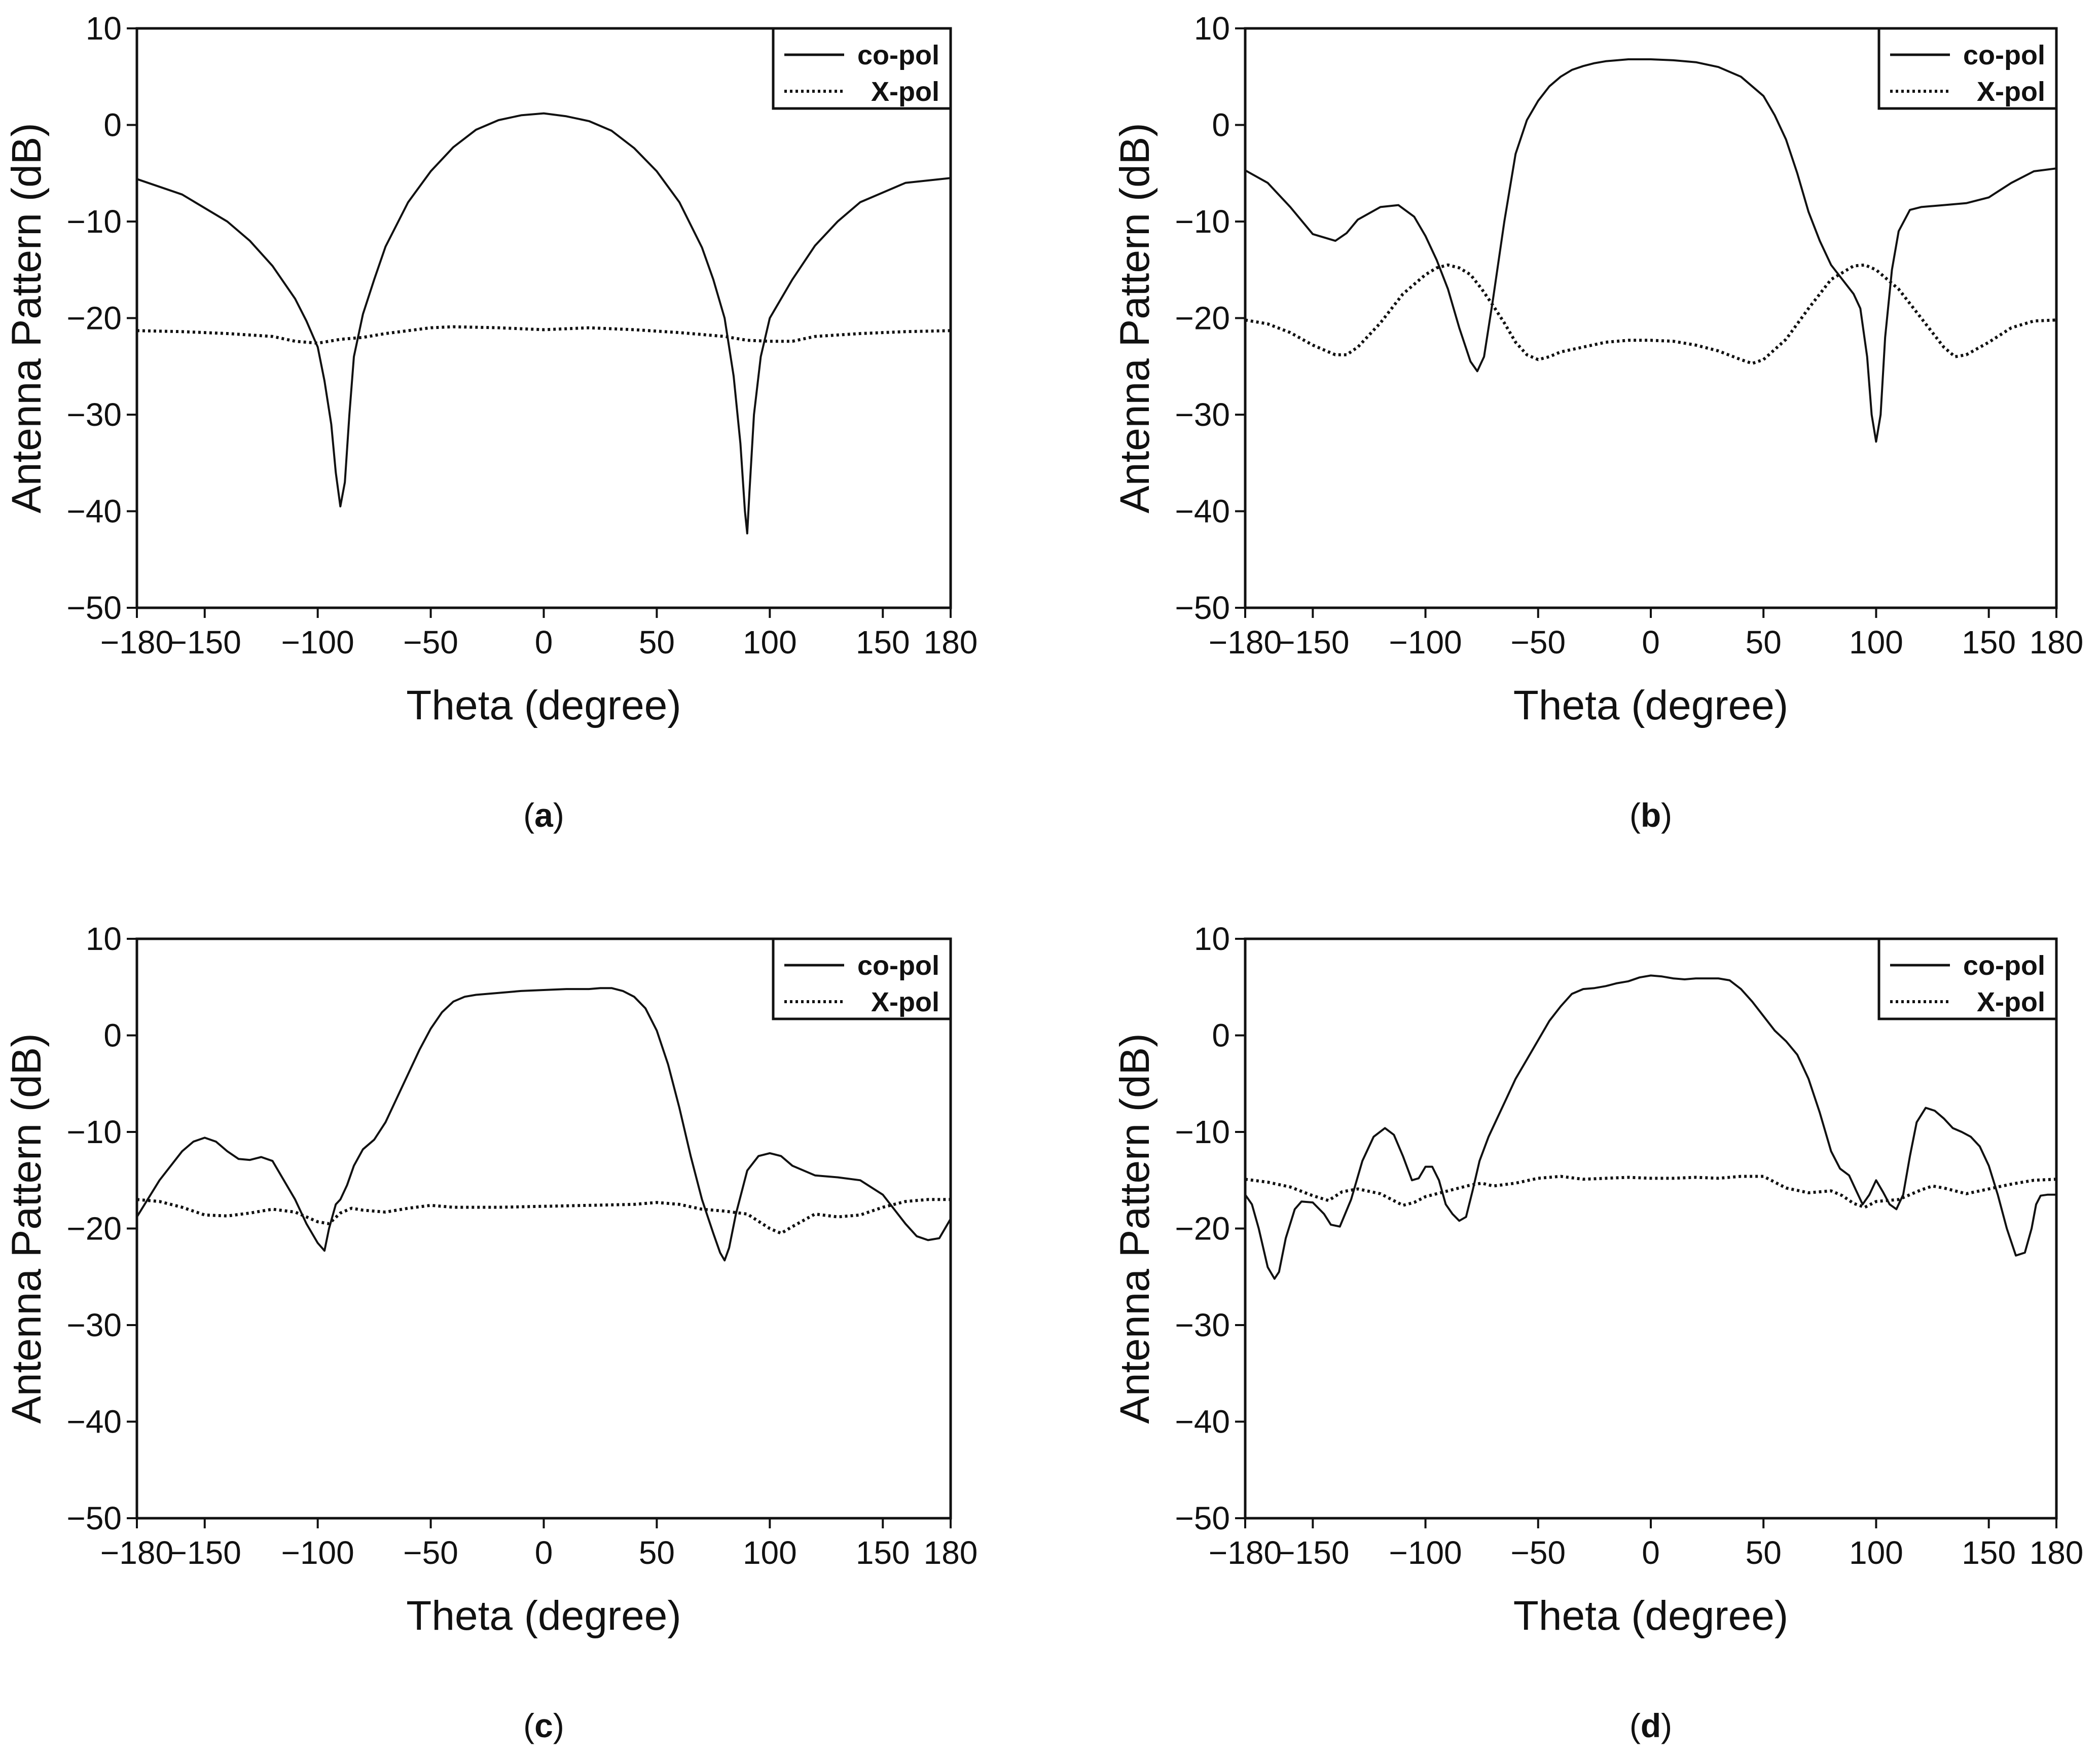 The height and width of the screenshot is (1759, 2100). What do you see at coordinates (543, 1725) in the screenshot?
I see `panel-caption: (c)` at bounding box center [543, 1725].